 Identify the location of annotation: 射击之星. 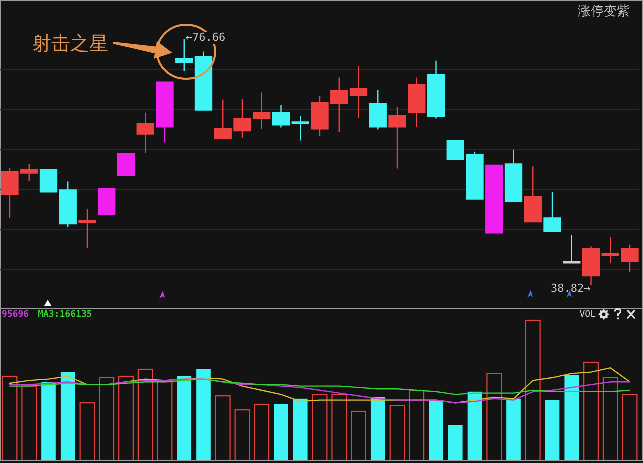
(70, 44).